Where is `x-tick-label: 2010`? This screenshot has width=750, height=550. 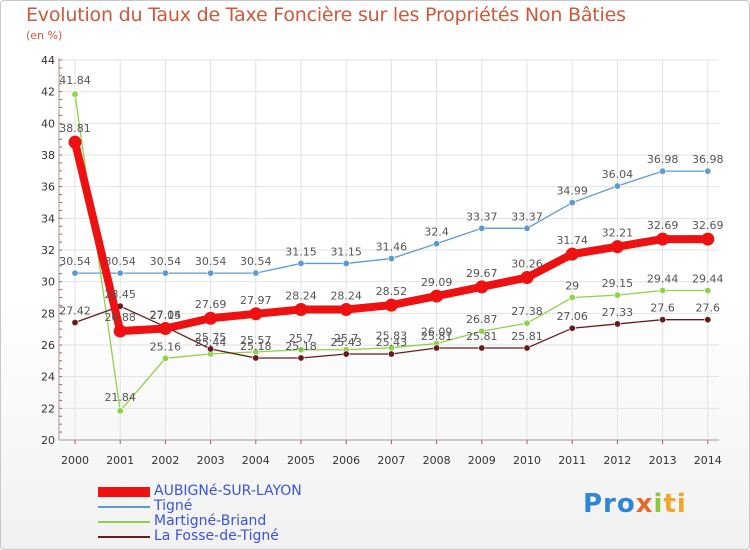
x-tick-label: 2010 is located at coordinates (527, 460).